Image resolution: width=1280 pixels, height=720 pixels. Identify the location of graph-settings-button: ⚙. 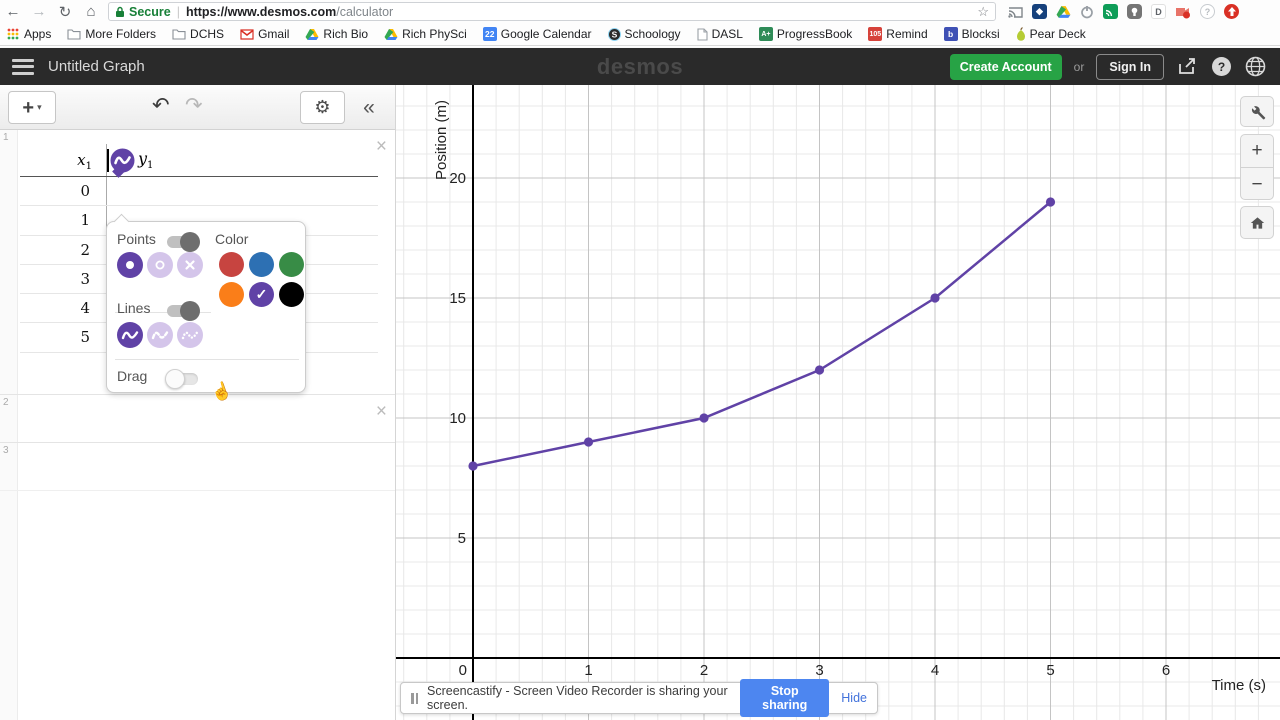
(322, 107).